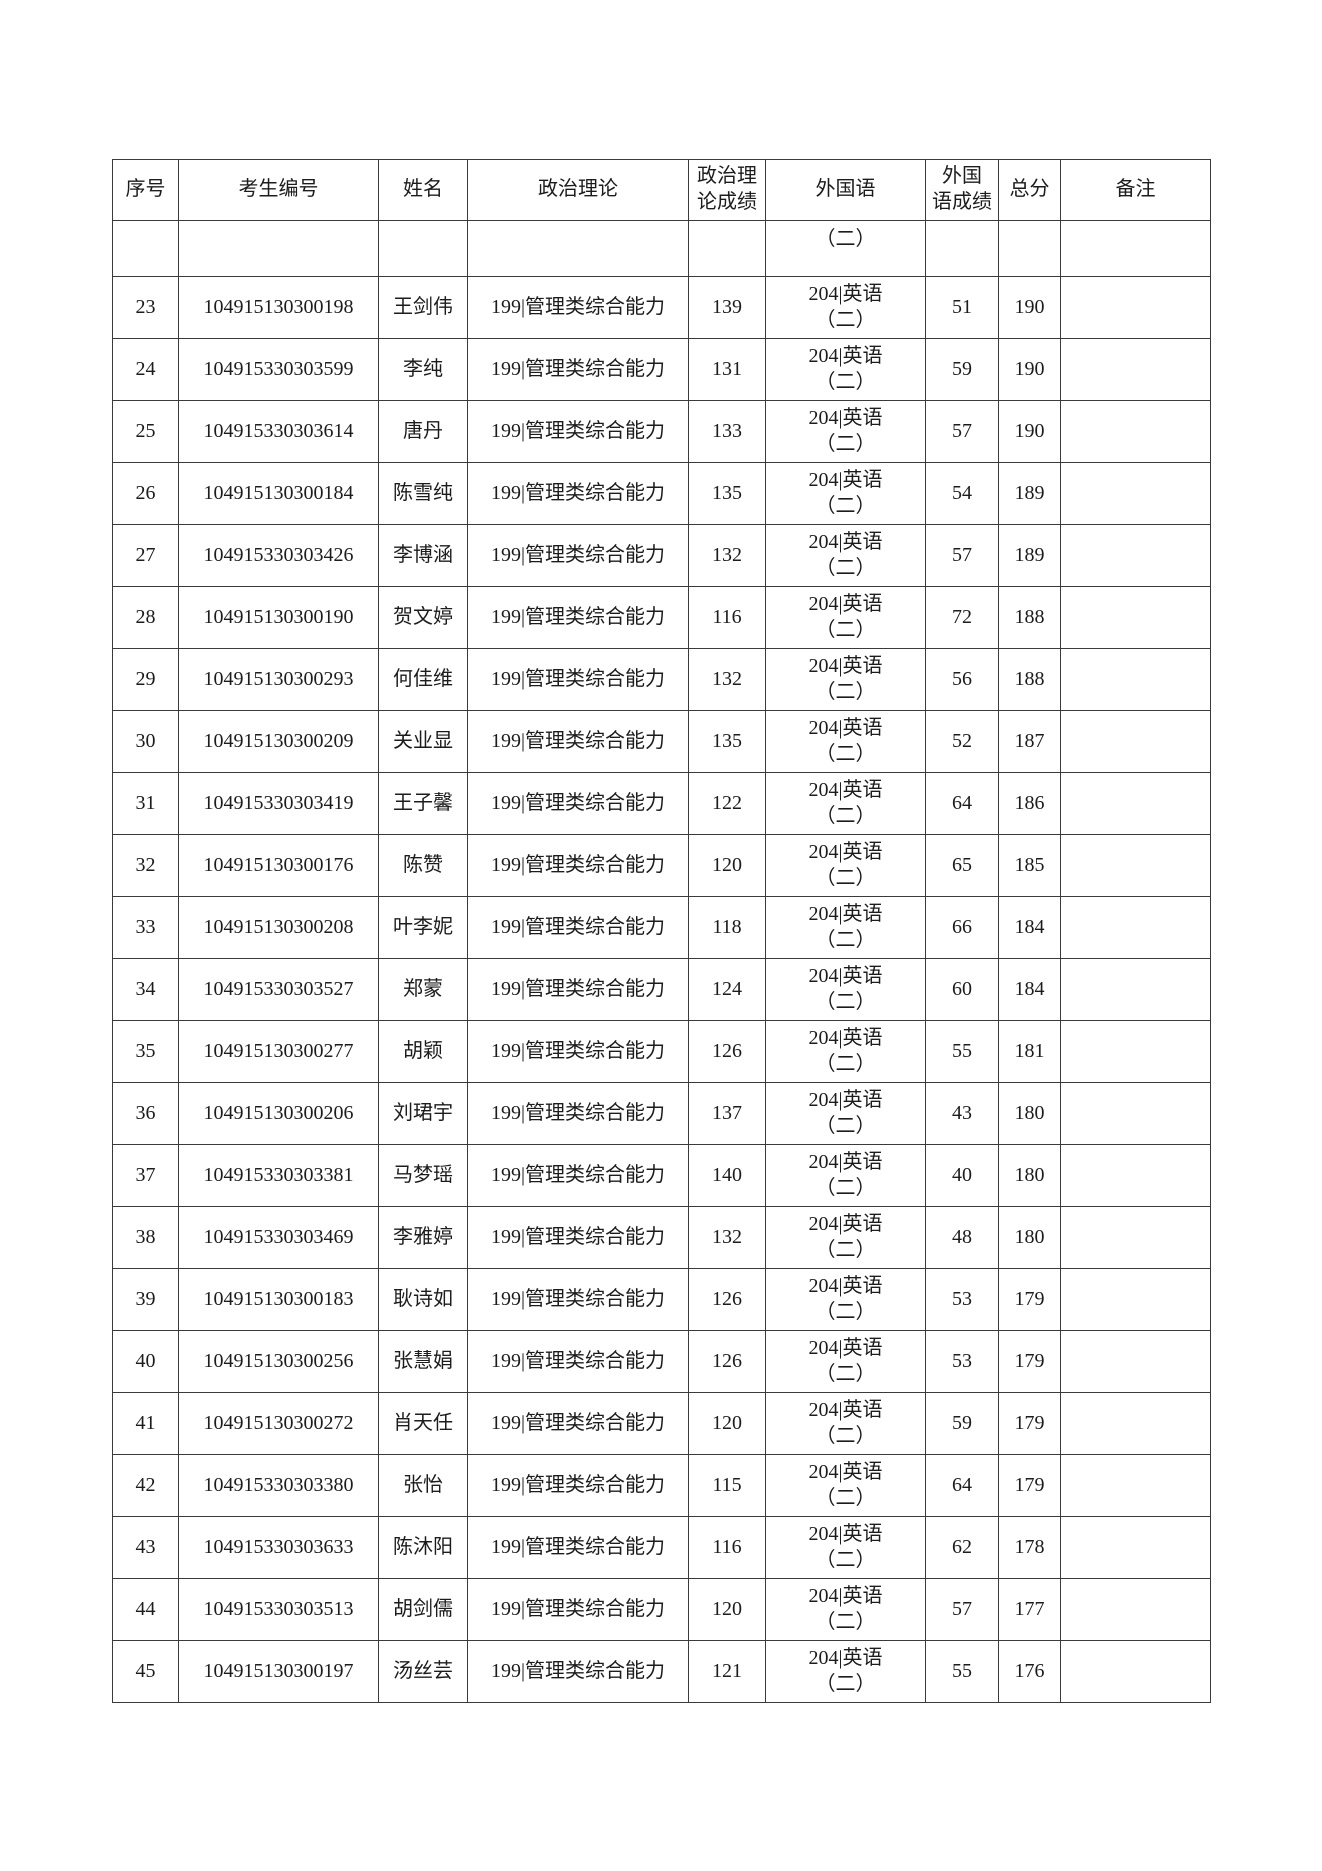 Image resolution: width=1322 pixels, height=1871 pixels. What do you see at coordinates (145, 1299) in the screenshot?
I see `cell-index: 39` at bounding box center [145, 1299].